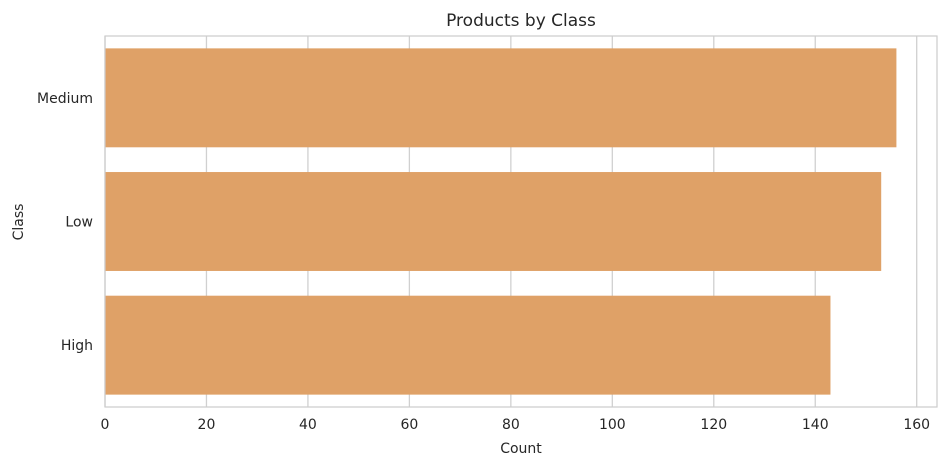 The width and height of the screenshot is (947, 468). Describe the element at coordinates (409, 425) in the screenshot. I see `x-tick-label: 60` at that location.